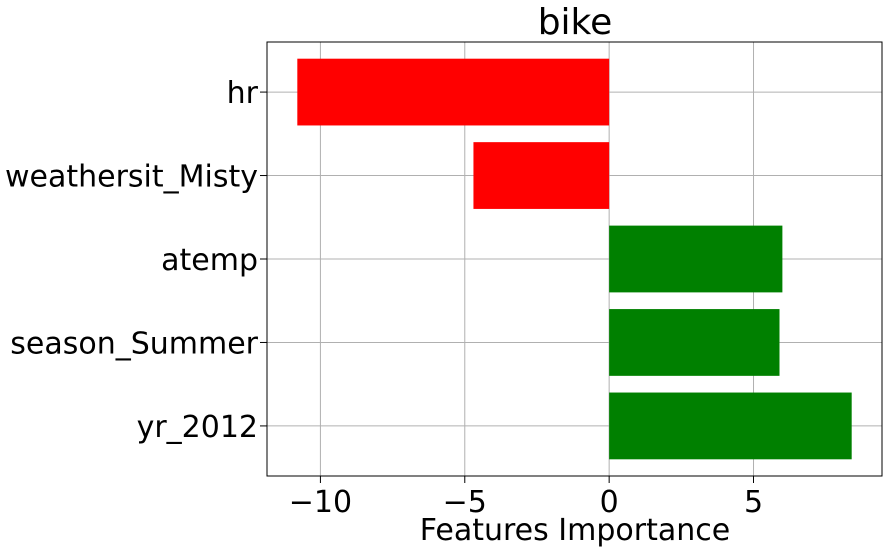 The height and width of the screenshot is (552, 888). Describe the element at coordinates (730, 426) in the screenshot. I see `bar-yr-2012` at that location.